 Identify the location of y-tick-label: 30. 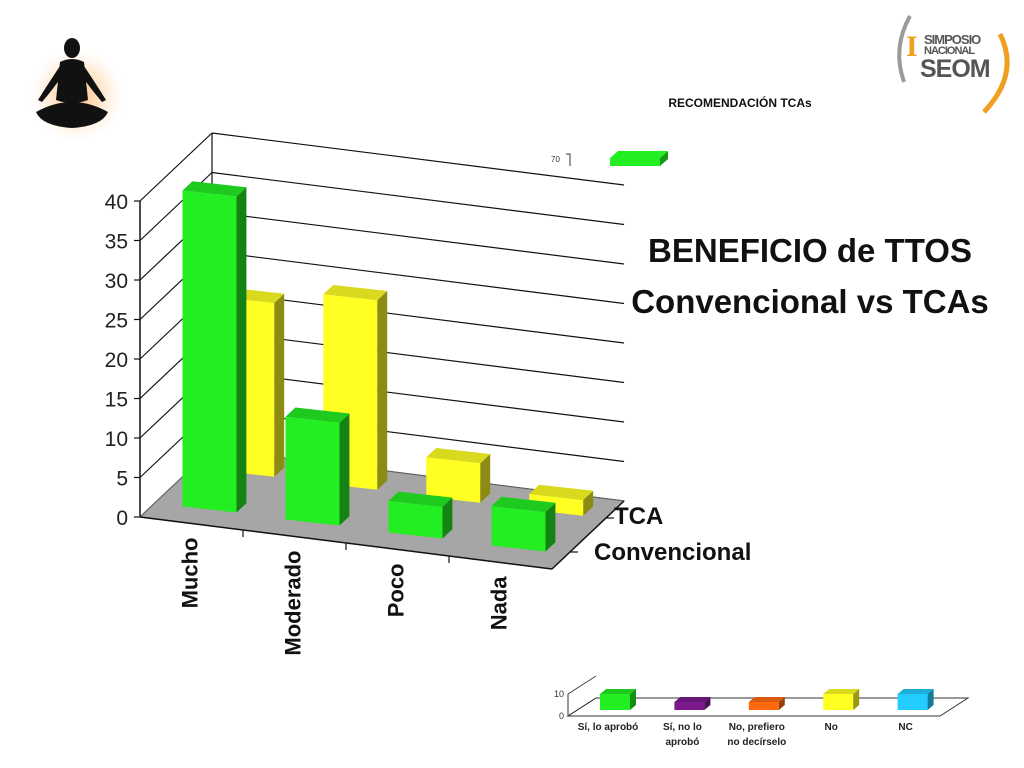
(116, 281).